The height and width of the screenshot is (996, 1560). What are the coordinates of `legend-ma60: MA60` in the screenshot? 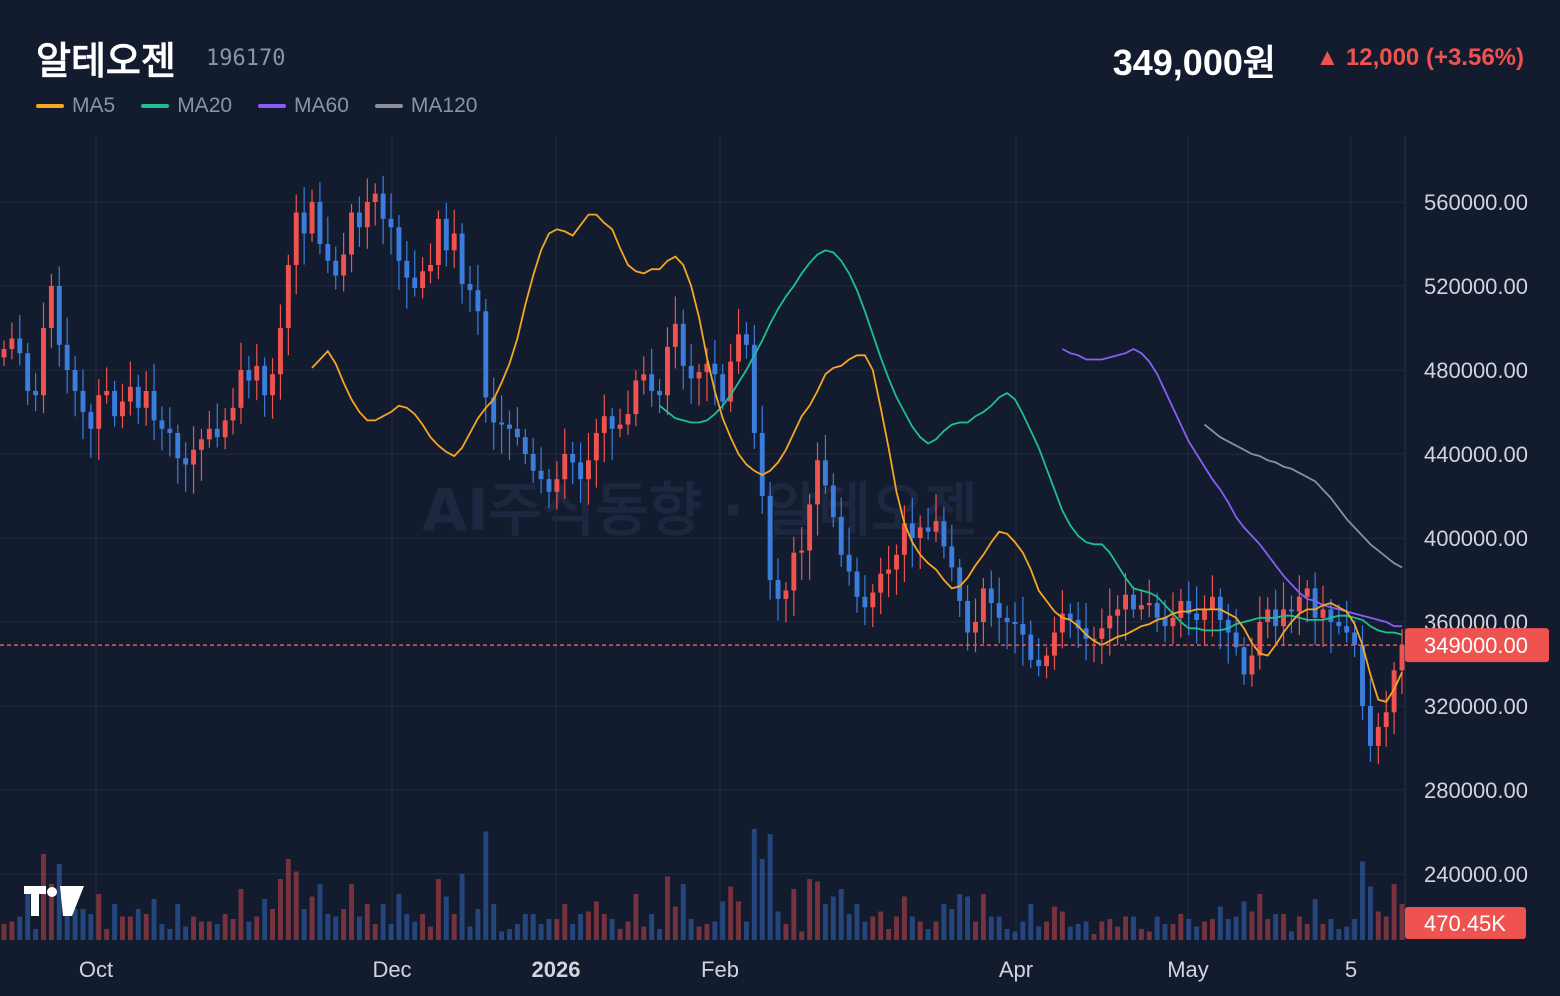 It's located at (303, 106).